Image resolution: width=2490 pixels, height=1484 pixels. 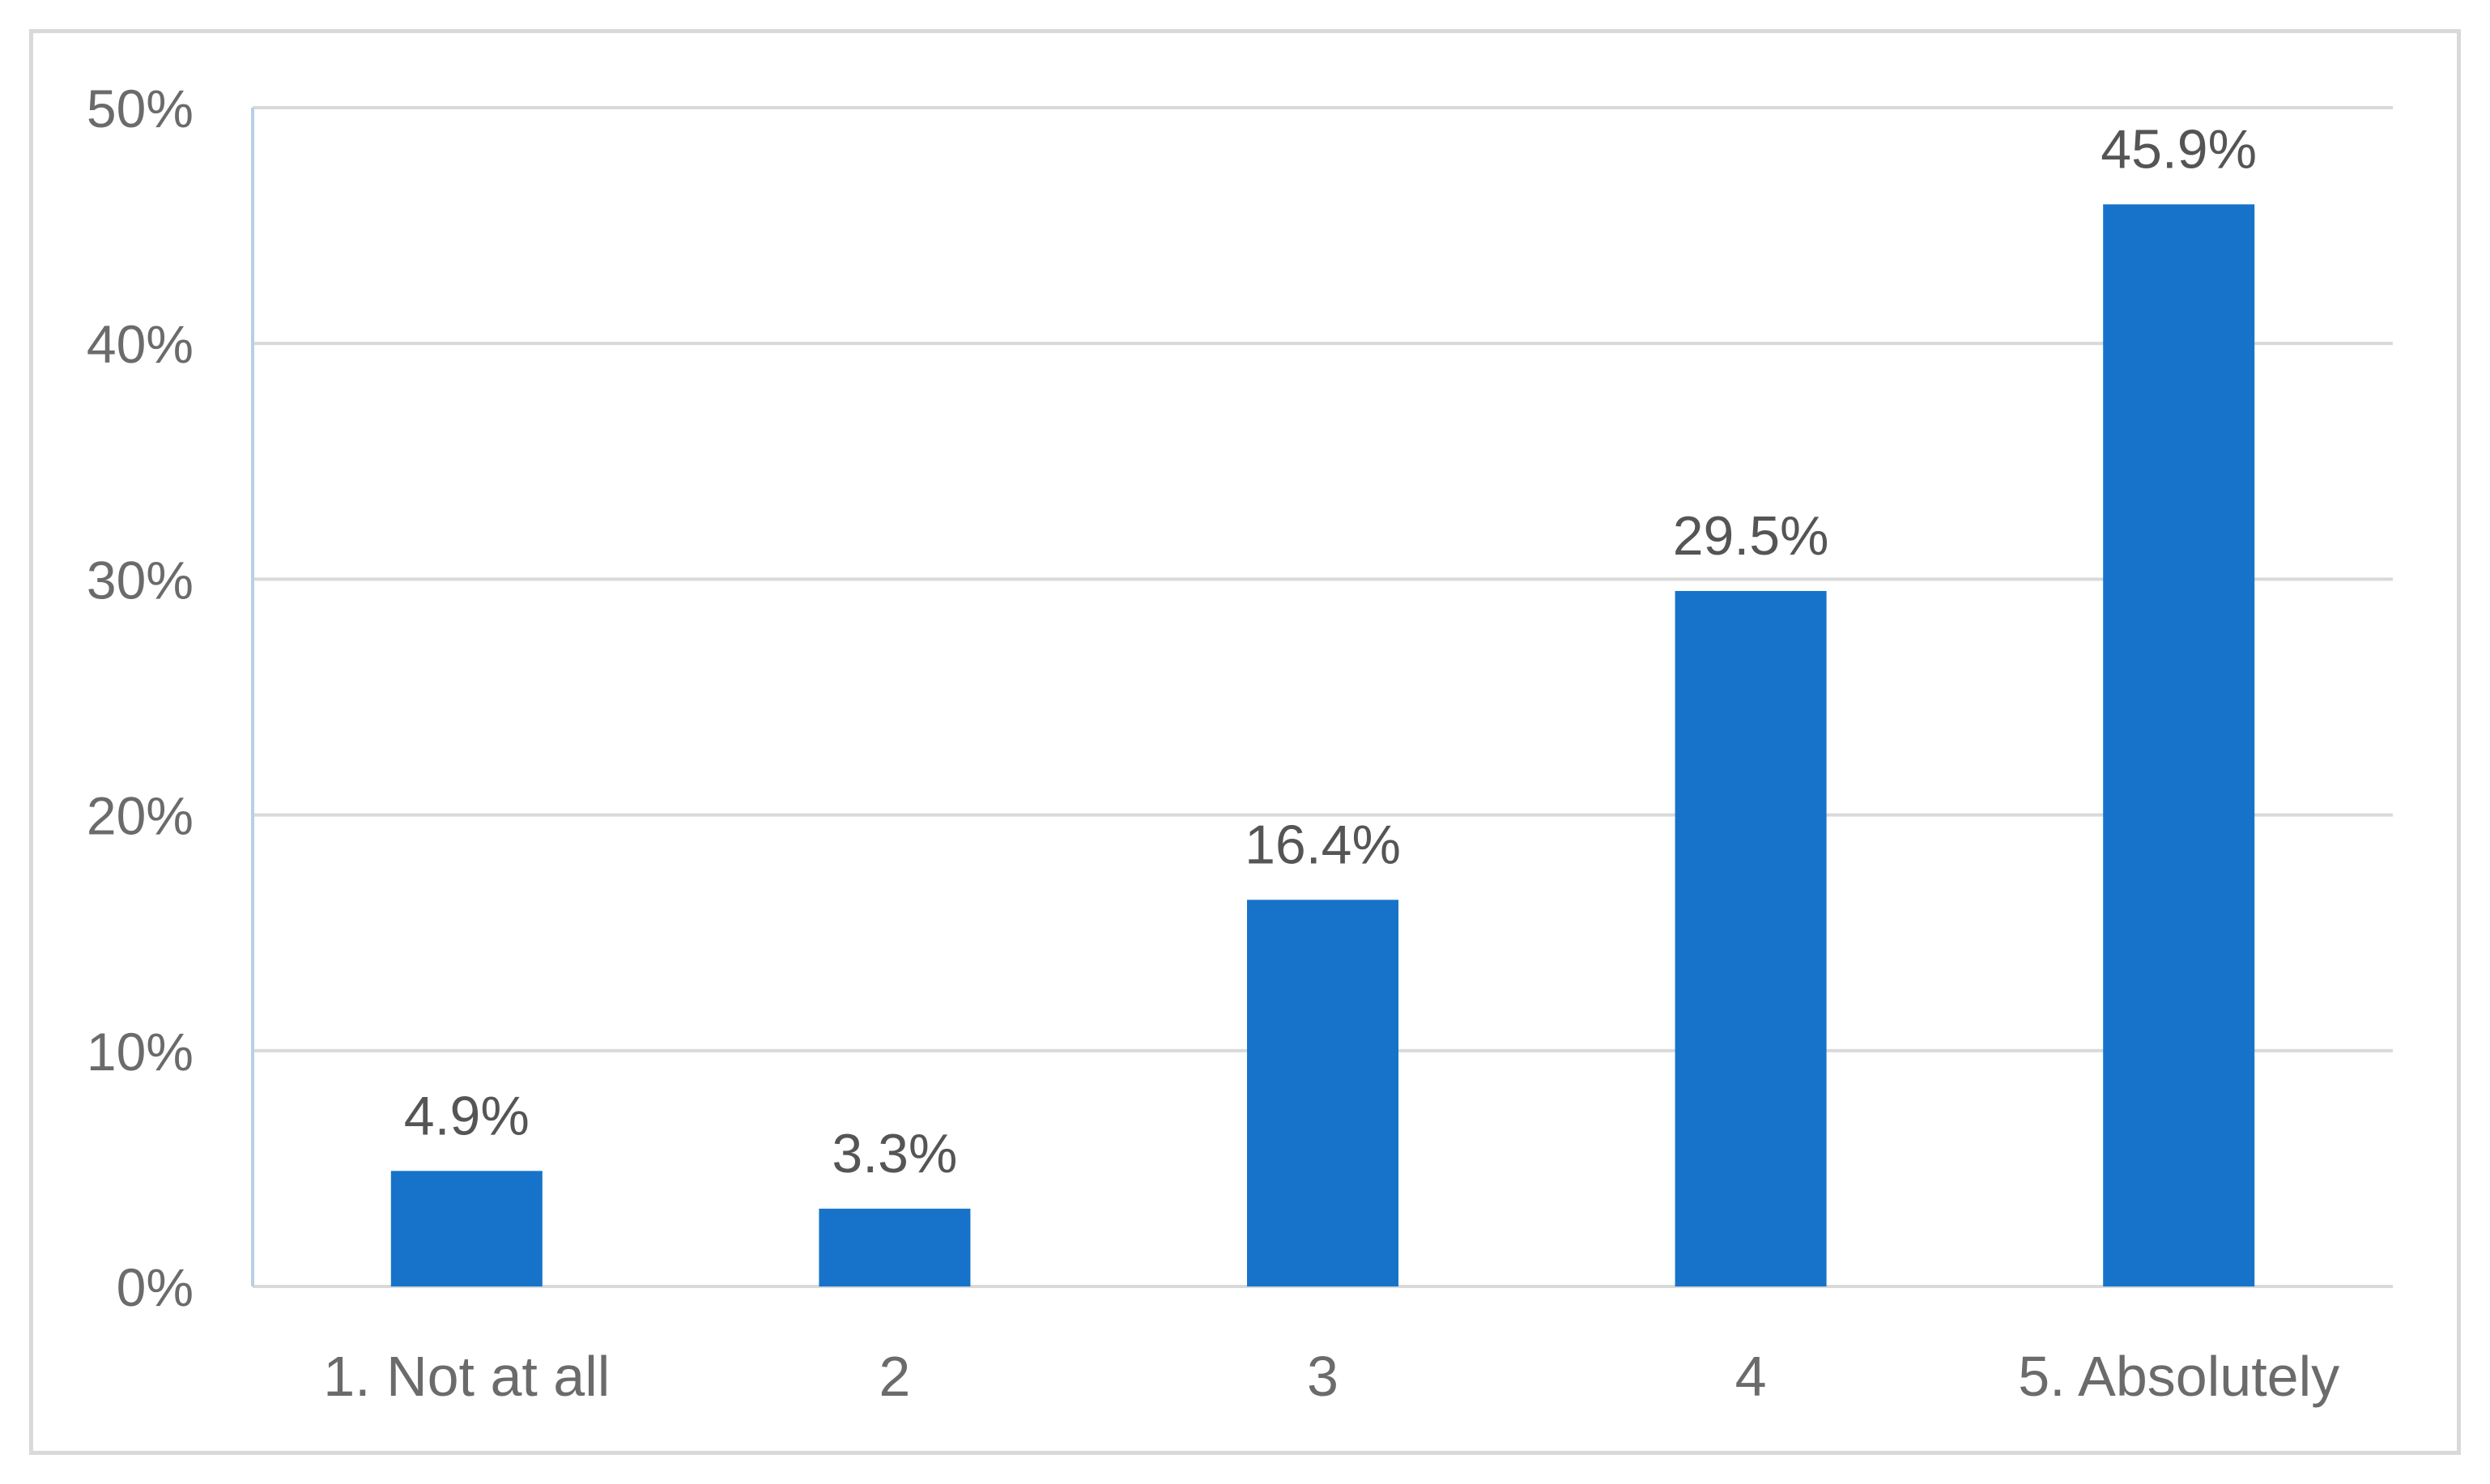 I want to click on category-label-2: 2, so click(x=894, y=1376).